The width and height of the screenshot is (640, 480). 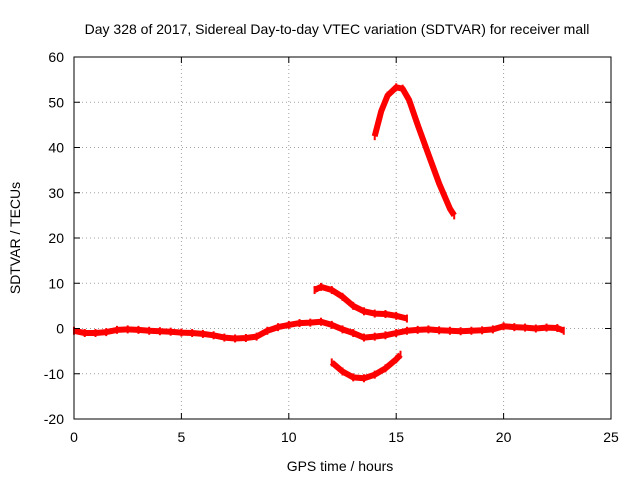 What do you see at coordinates (360, 302) in the screenshot?
I see `series-arc-mid` at bounding box center [360, 302].